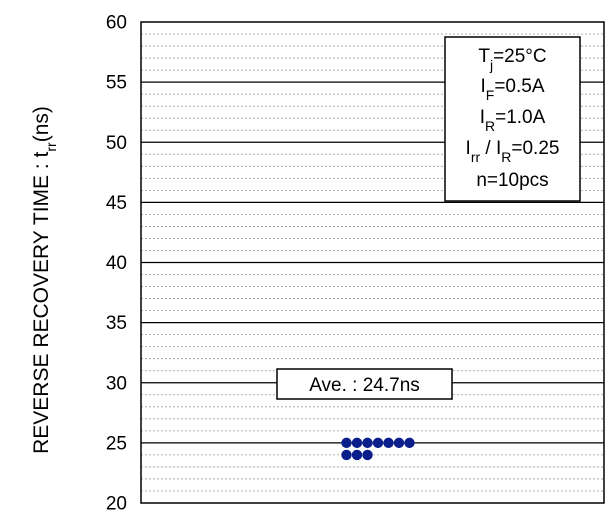 Image resolution: width=608 pixels, height=517 pixels. I want to click on y-tick-label: 25, so click(116, 443).